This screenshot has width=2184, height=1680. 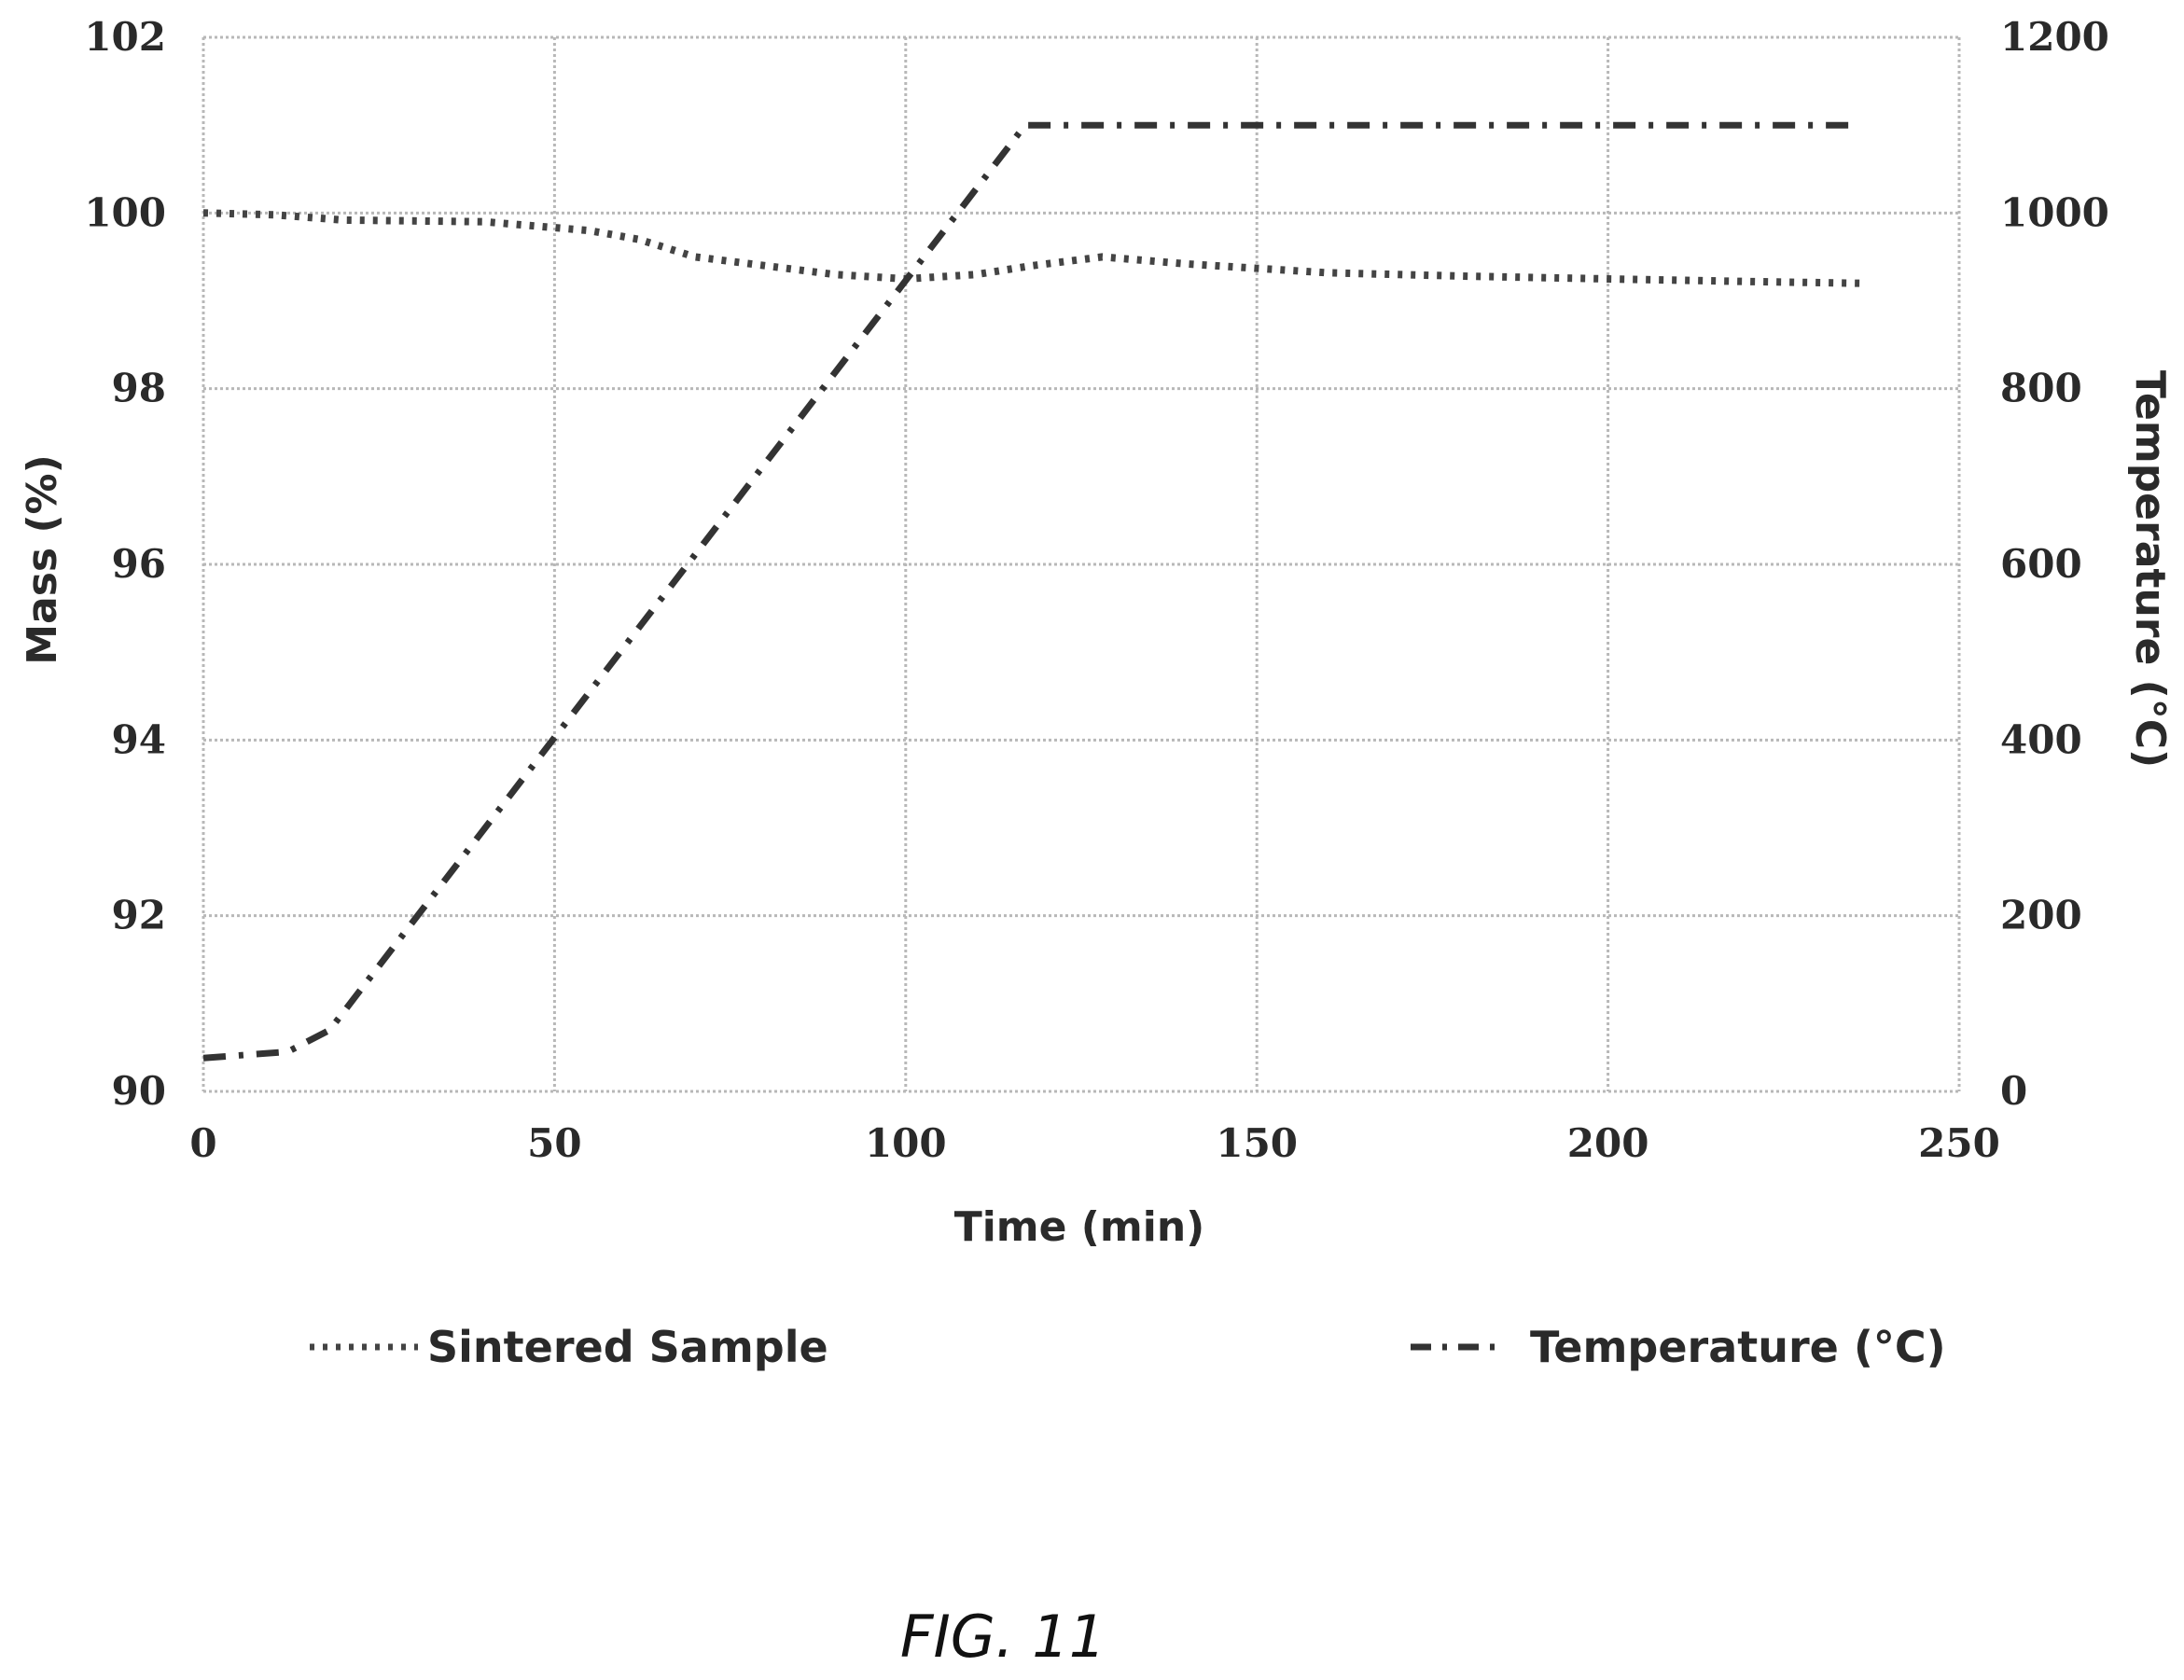 I want to click on legend-label-sintered-sample: Sintered Sample, so click(x=627, y=1347).